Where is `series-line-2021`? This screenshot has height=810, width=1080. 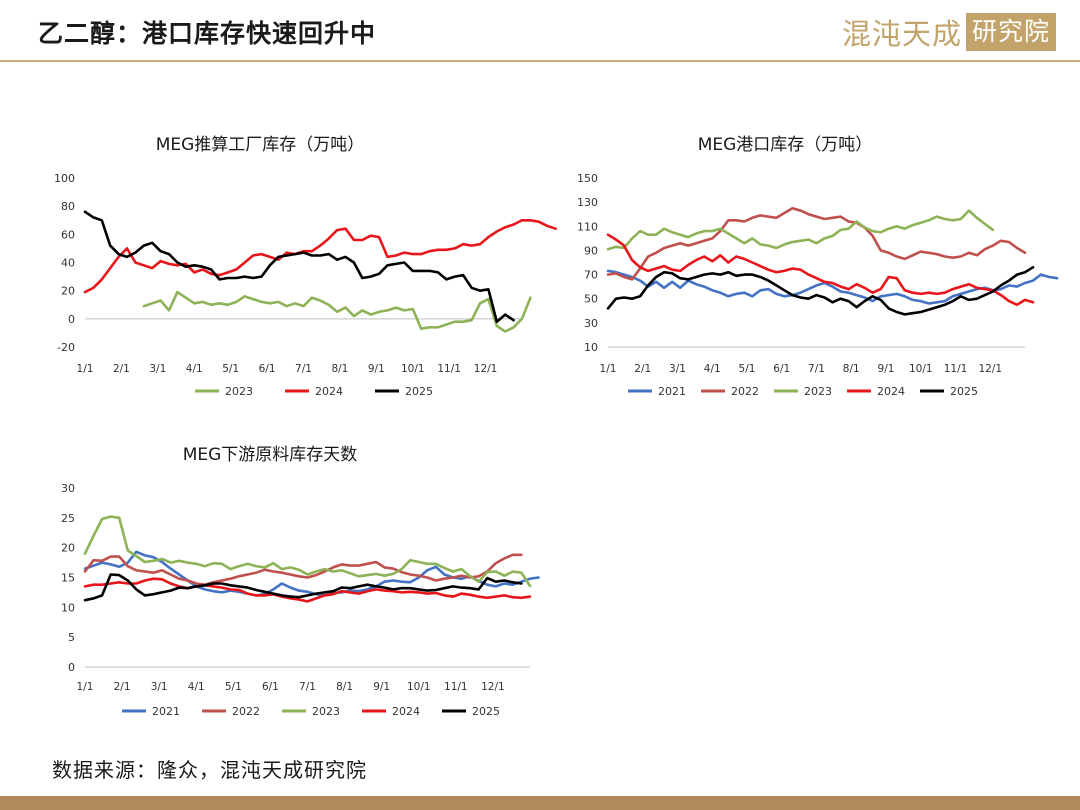 series-line-2021 is located at coordinates (311, 573).